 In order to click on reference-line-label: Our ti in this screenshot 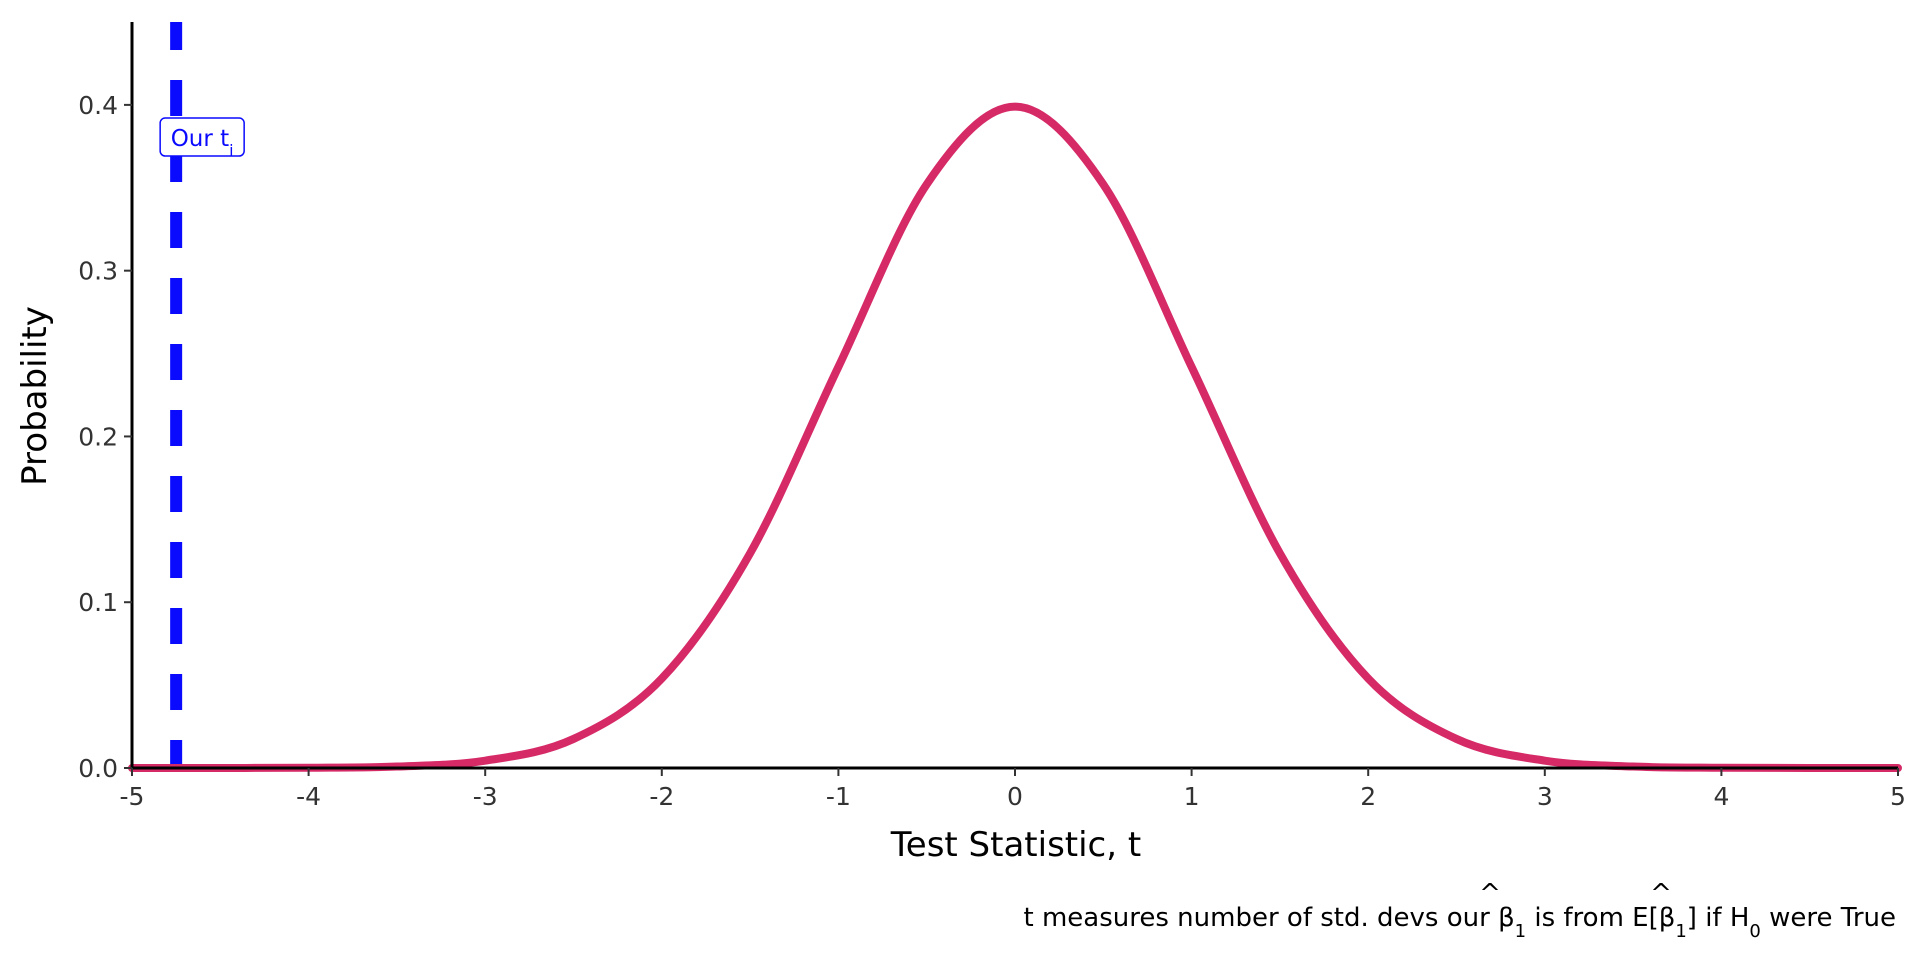, I will do `click(202, 138)`.